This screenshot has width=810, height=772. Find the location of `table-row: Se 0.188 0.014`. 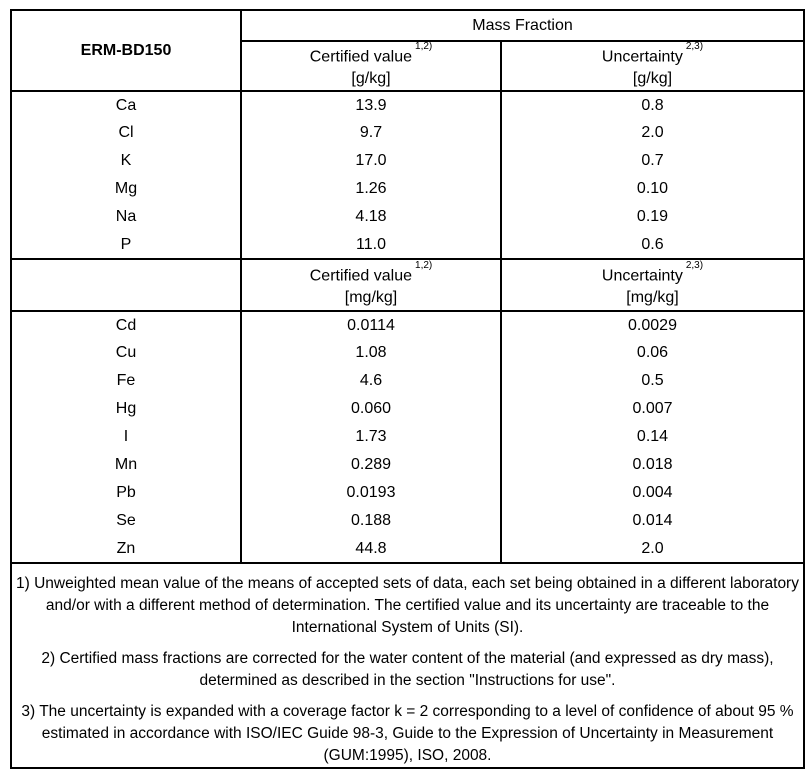

table-row: Se 0.188 0.014 is located at coordinates (407, 521).